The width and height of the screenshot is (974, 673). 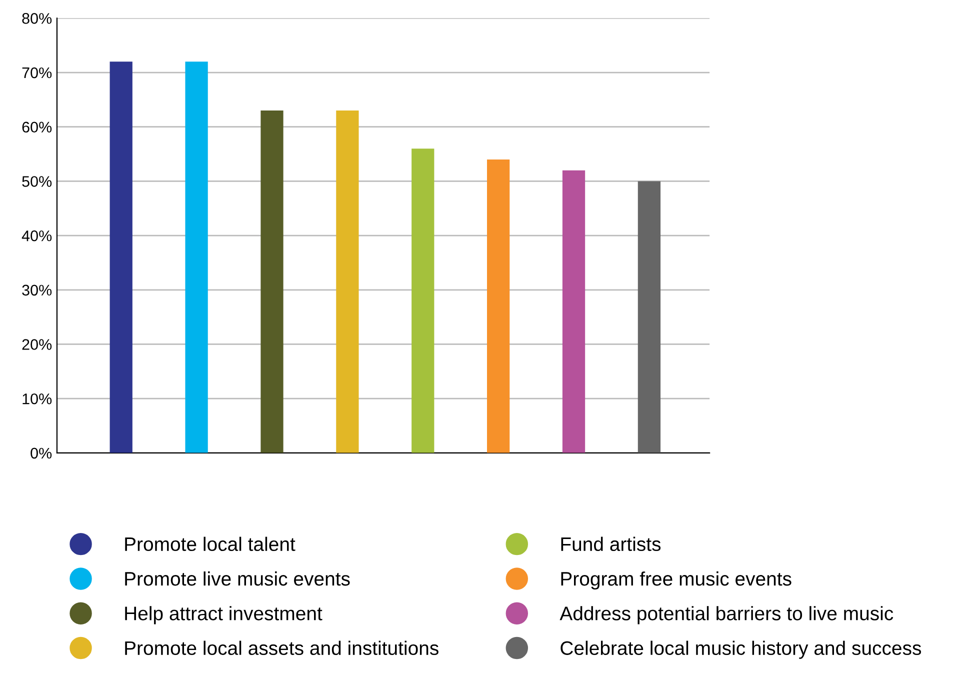 I want to click on legend-label: Promote live music events, so click(x=237, y=578).